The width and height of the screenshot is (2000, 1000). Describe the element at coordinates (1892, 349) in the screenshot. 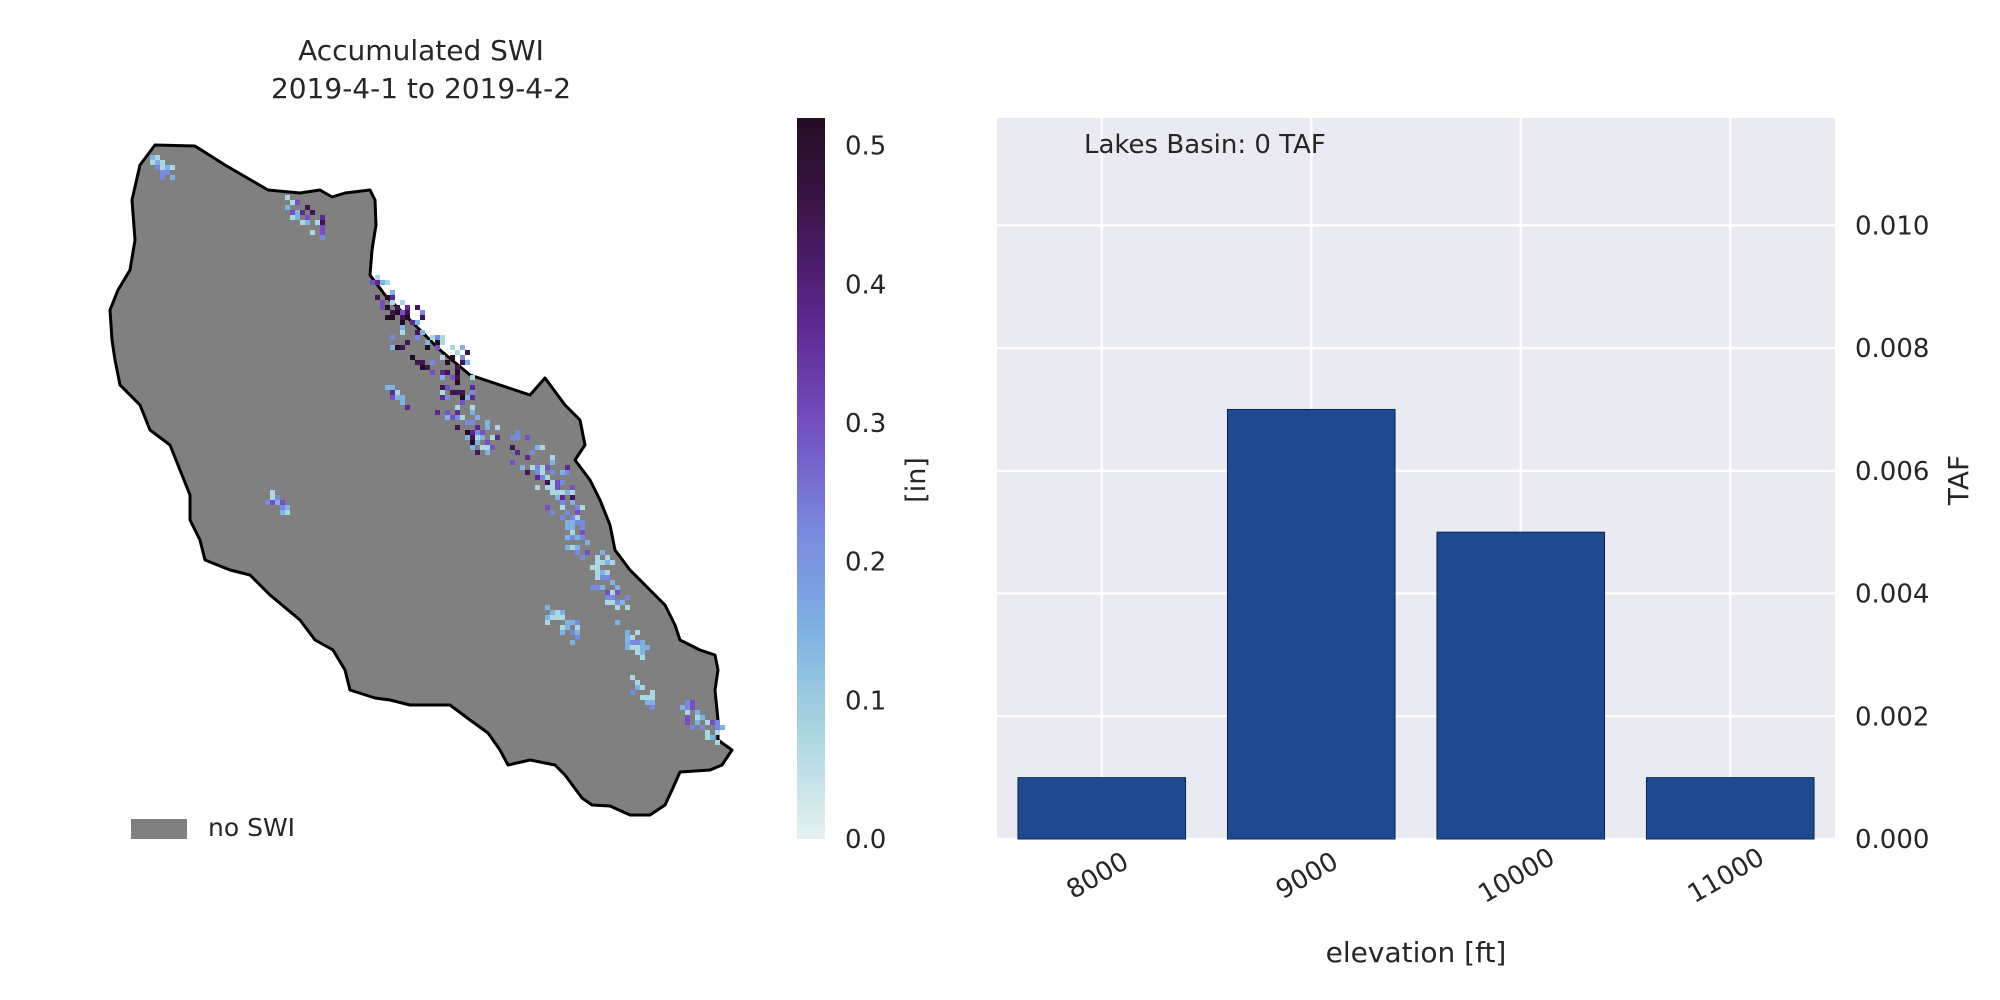

I see `y-tick-label: 0.008` at that location.